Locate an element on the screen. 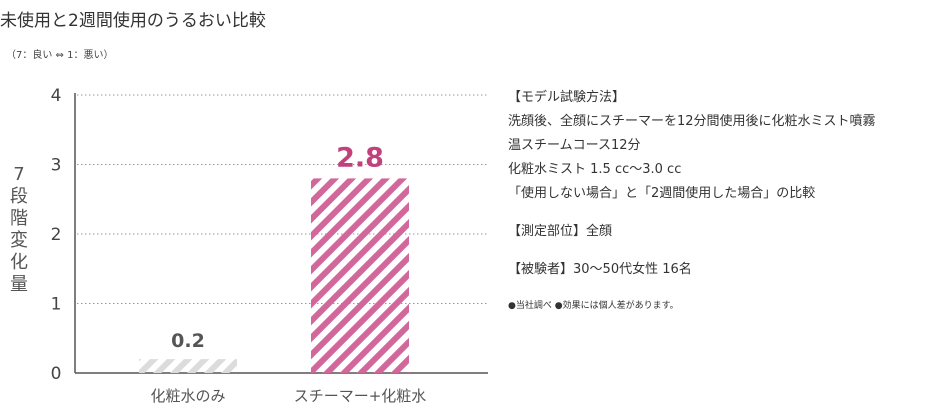  y-axis-label: 7 段階変化量 is located at coordinates (19, 229).